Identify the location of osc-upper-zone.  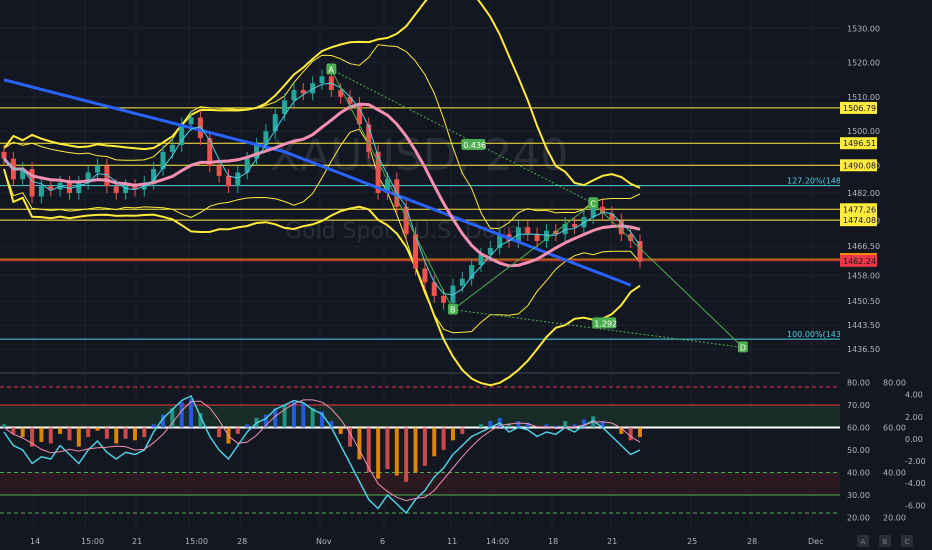
(420, 416).